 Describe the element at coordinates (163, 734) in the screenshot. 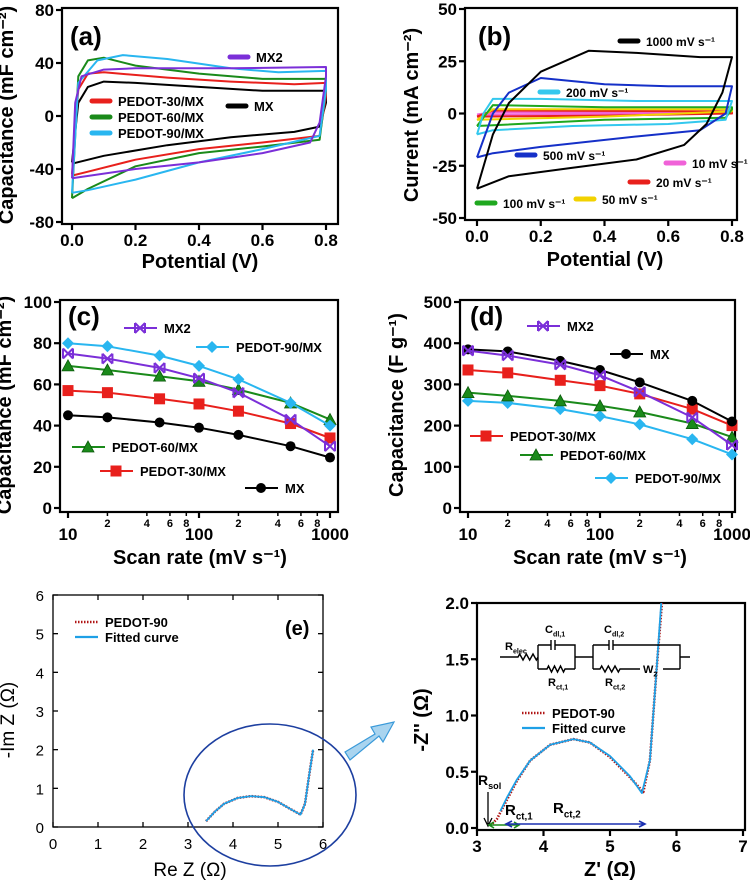

I see `panel-e: 0 1 2 3 4 5 6 0 1 2 3 4 5 6 Re Z (Ω) -Im Z (Ω) (e)` at that location.